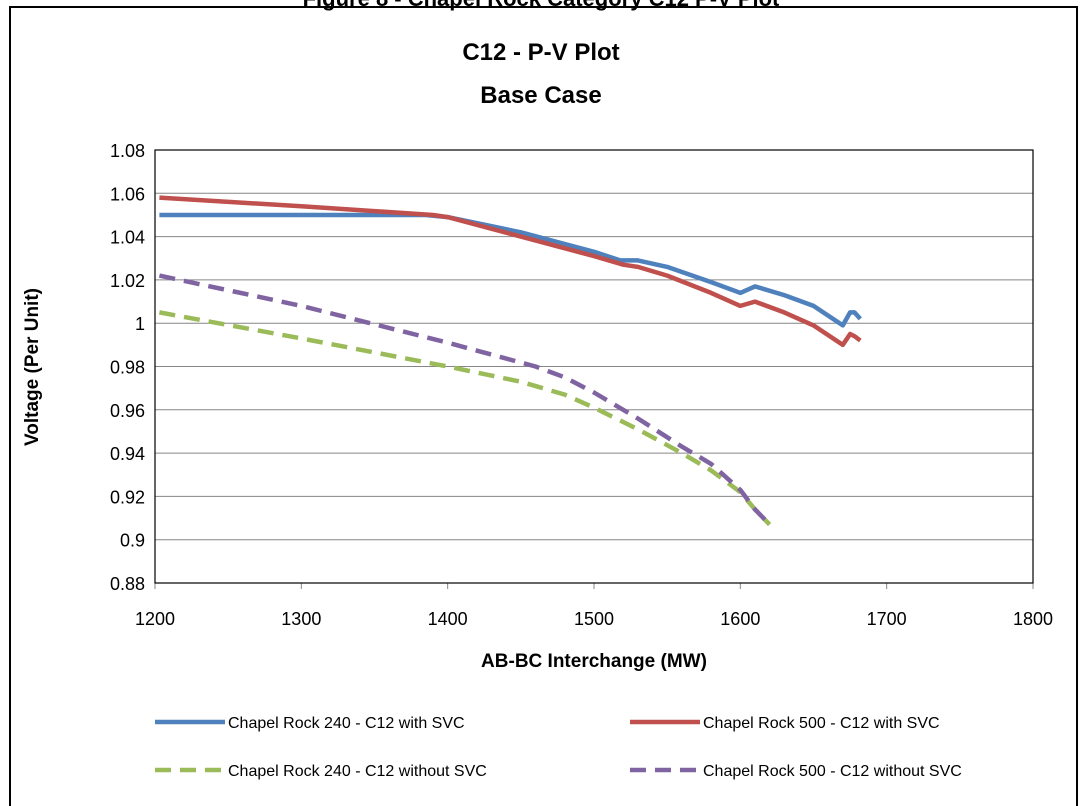 Image resolution: width=1082 pixels, height=806 pixels. I want to click on y-tick-label: 0.88, so click(127, 584).